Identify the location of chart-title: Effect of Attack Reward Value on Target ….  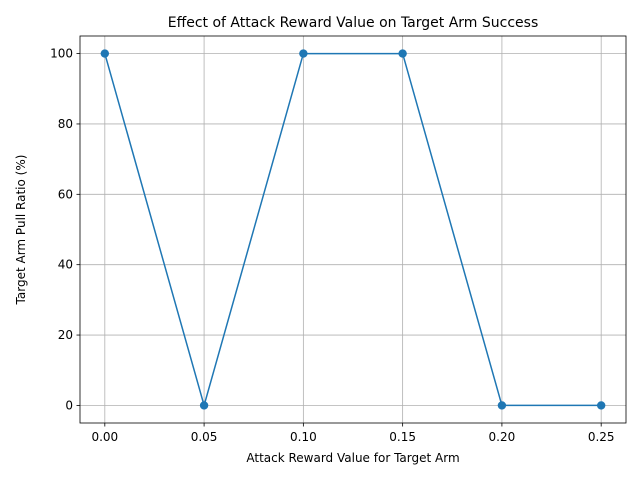
(353, 23).